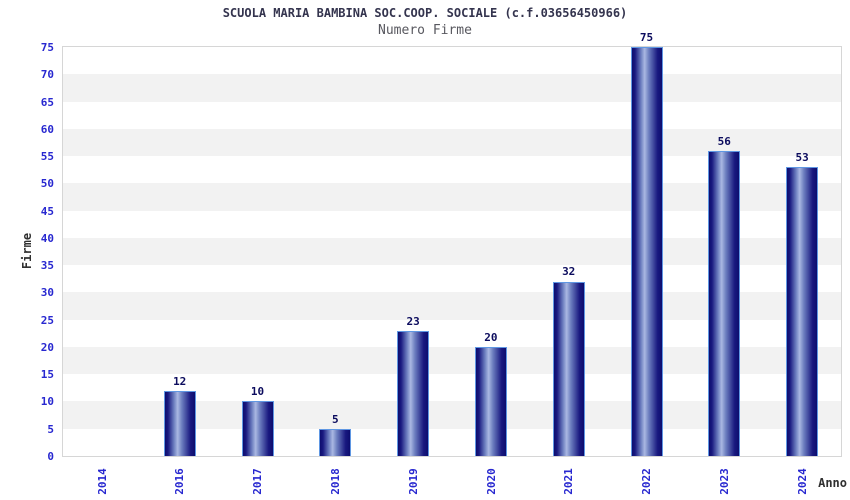 This screenshot has height=500, width=850. What do you see at coordinates (490, 401) in the screenshot?
I see `bar-2020` at bounding box center [490, 401].